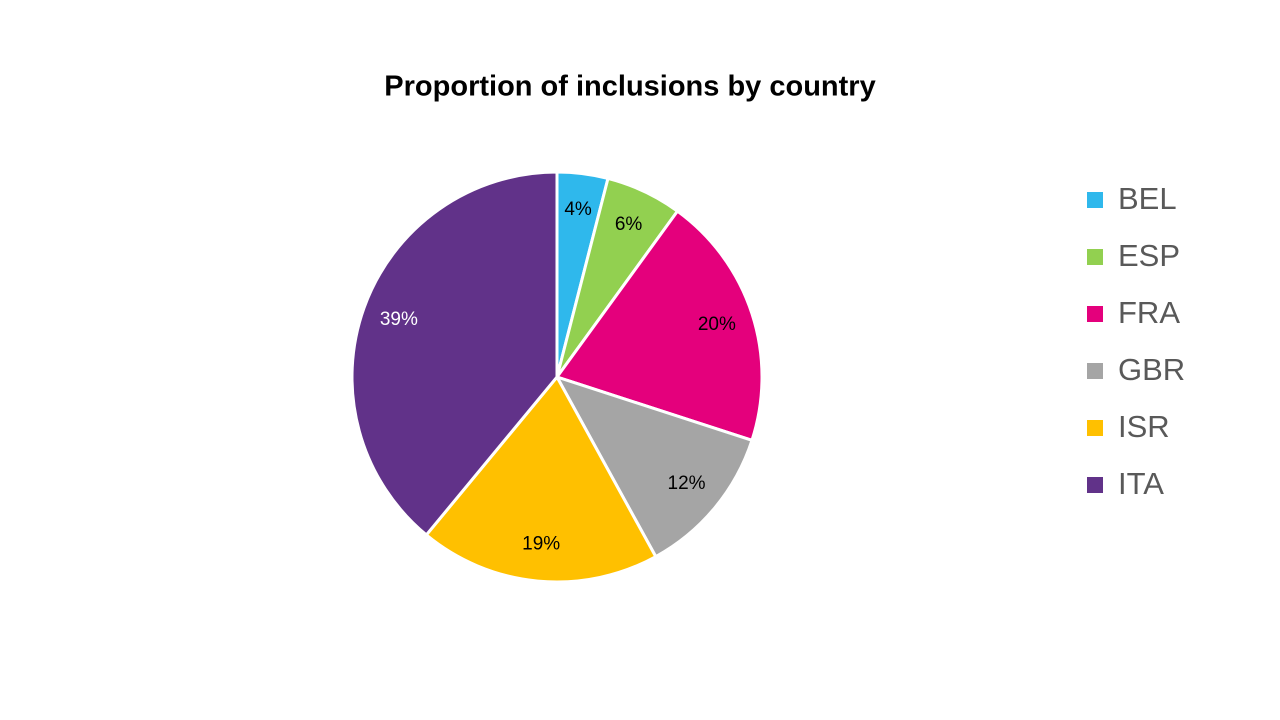 The width and height of the screenshot is (1280, 720). What do you see at coordinates (578, 209) in the screenshot?
I see `data-label: 4%` at bounding box center [578, 209].